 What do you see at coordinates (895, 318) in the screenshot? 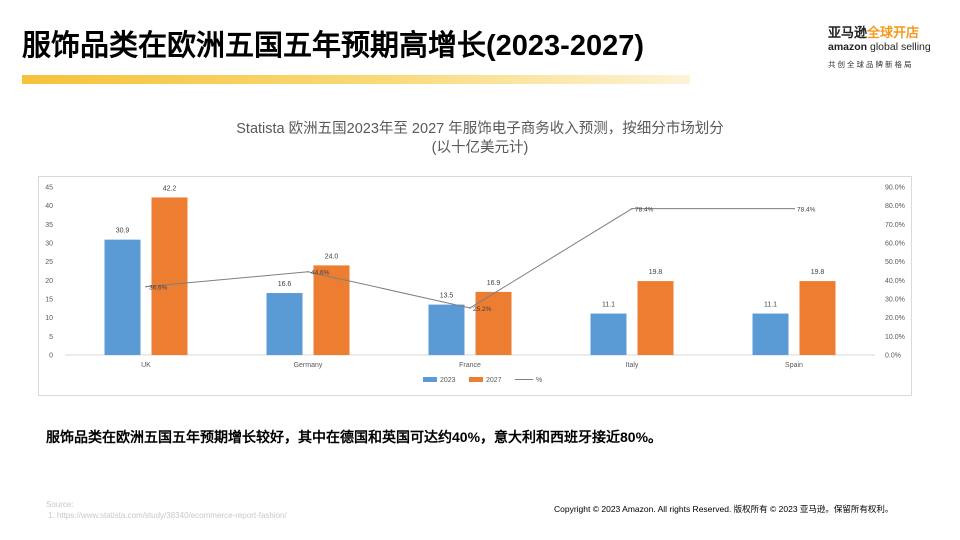
I see `y2-tick-label: 20.0%` at bounding box center [895, 318].